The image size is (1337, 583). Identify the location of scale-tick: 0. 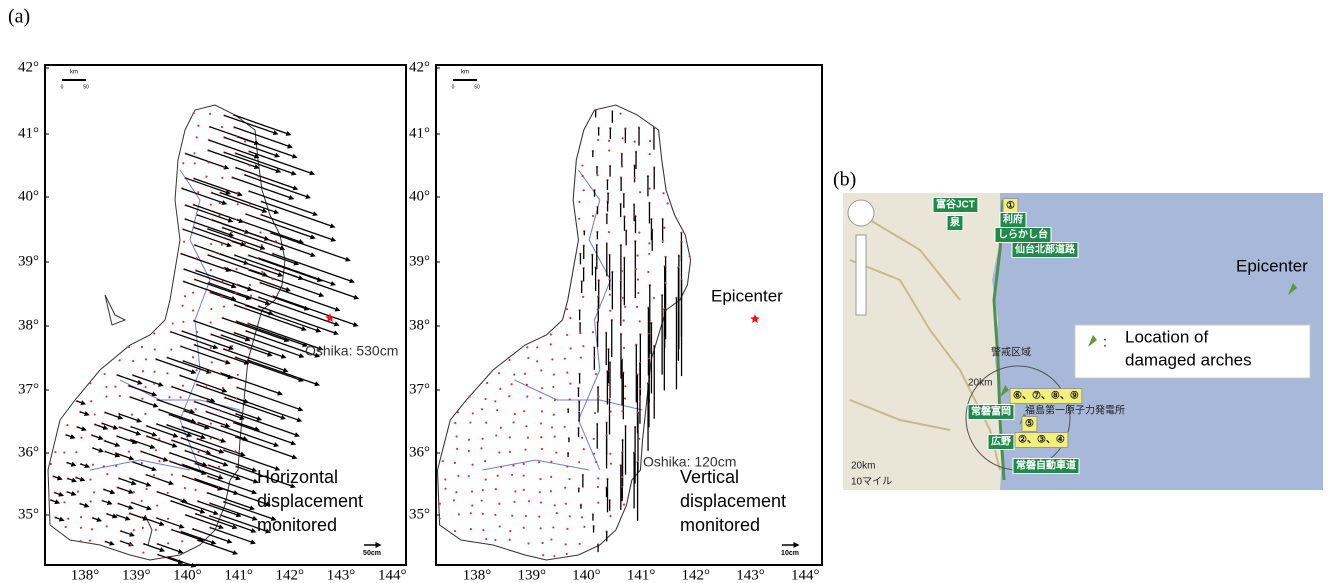
(453, 87).